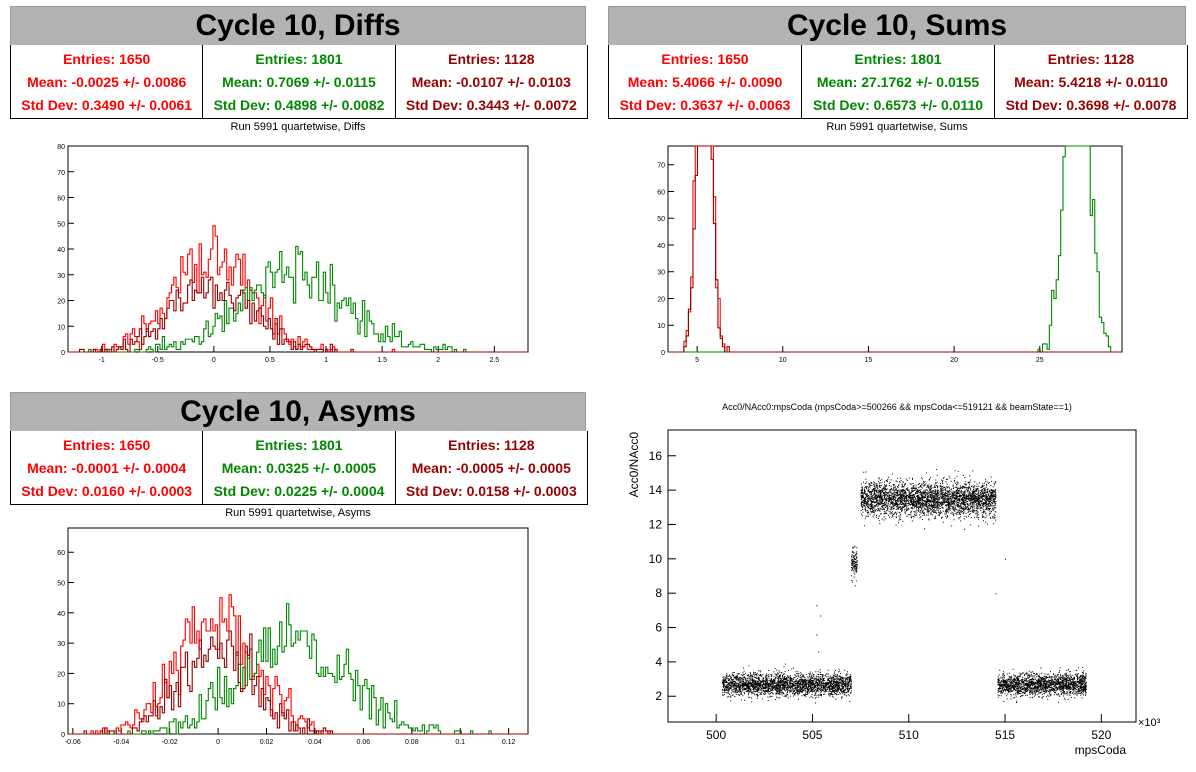  I want to click on scatter-points, so click(904, 586).